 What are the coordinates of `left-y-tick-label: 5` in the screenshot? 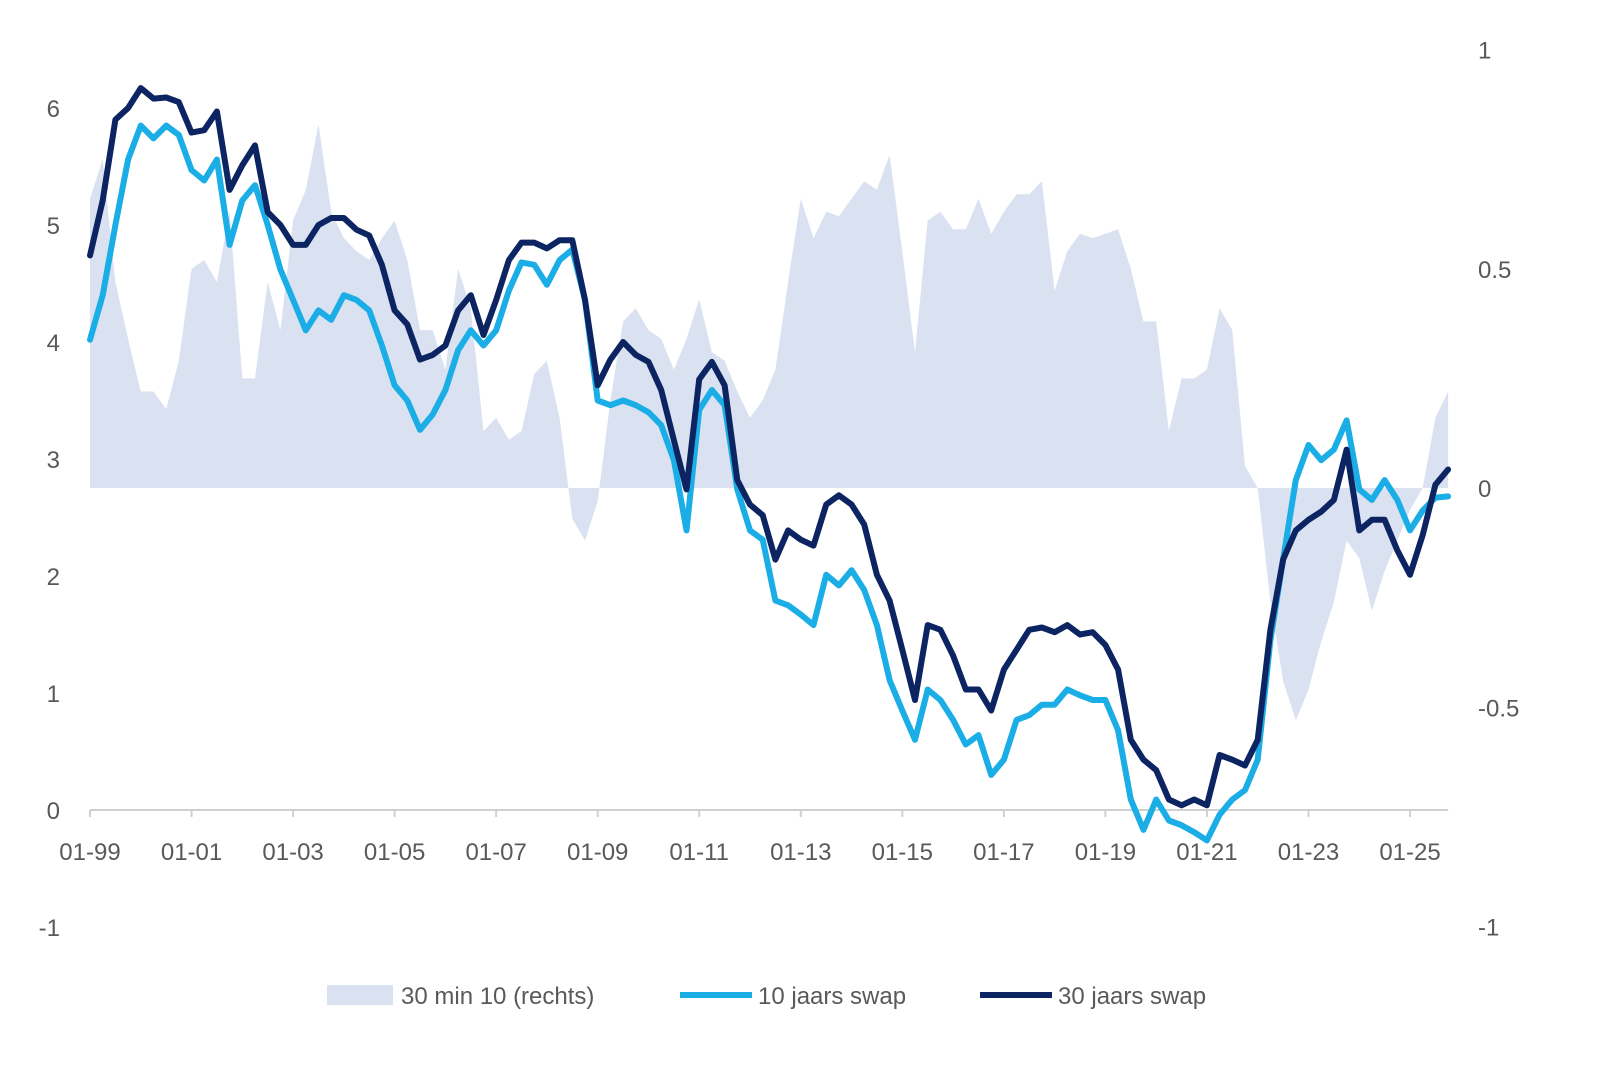 It's located at (53, 226).